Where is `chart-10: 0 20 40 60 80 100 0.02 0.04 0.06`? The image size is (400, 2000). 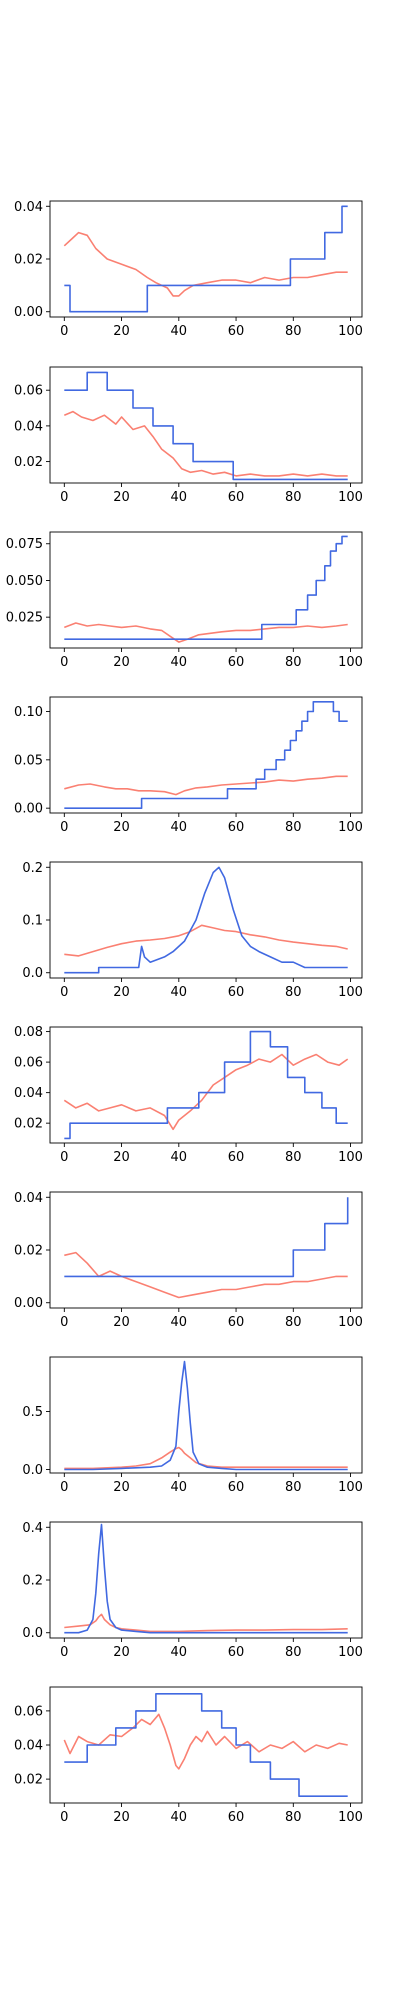 chart-10: 0 20 40 60 80 100 0.02 0.04 0.06 is located at coordinates (188, 1755).